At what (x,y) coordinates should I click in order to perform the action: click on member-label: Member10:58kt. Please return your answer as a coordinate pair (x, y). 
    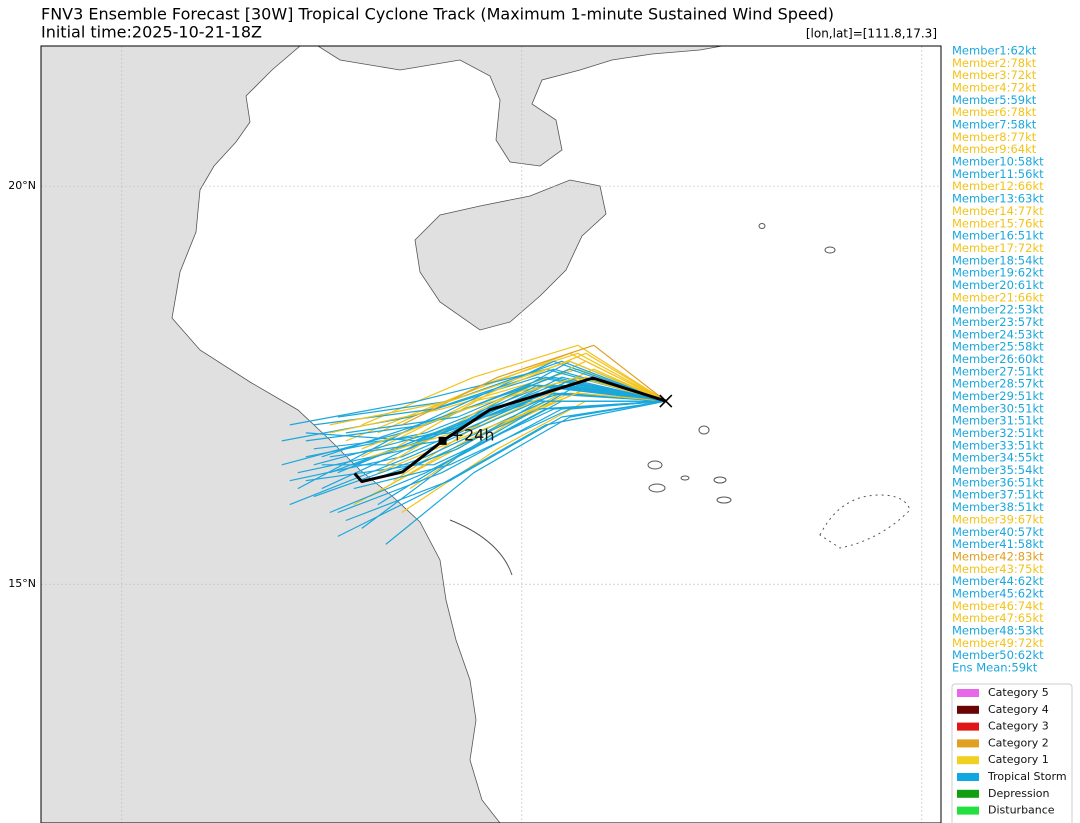
    Looking at the image, I should click on (998, 162).